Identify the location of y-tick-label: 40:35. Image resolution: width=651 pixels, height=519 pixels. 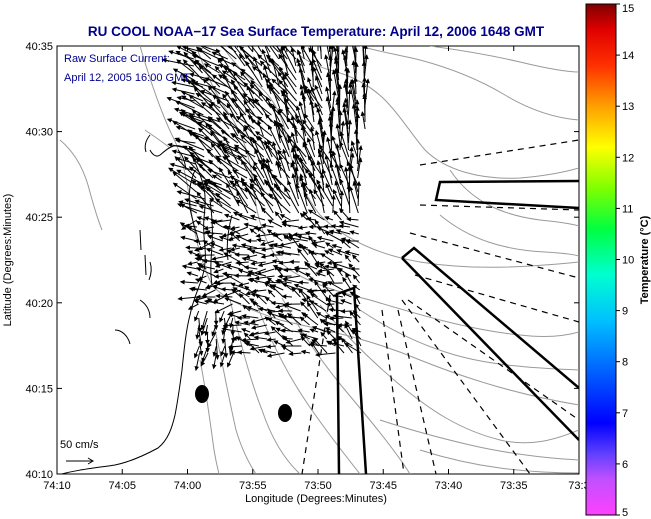
(39, 47).